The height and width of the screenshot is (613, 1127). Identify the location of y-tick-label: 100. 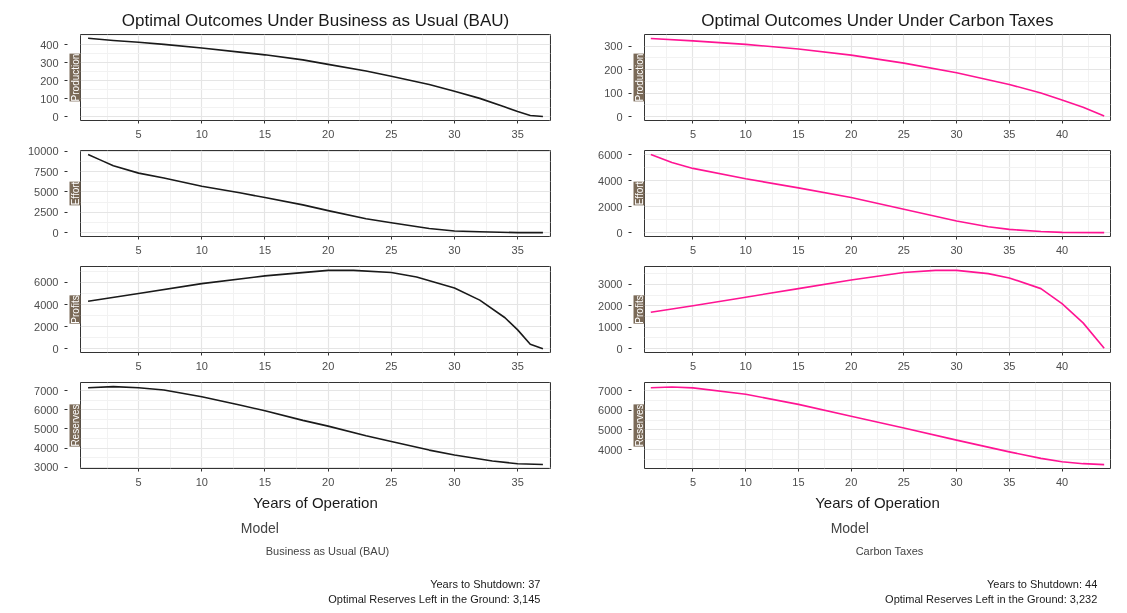
(613, 93).